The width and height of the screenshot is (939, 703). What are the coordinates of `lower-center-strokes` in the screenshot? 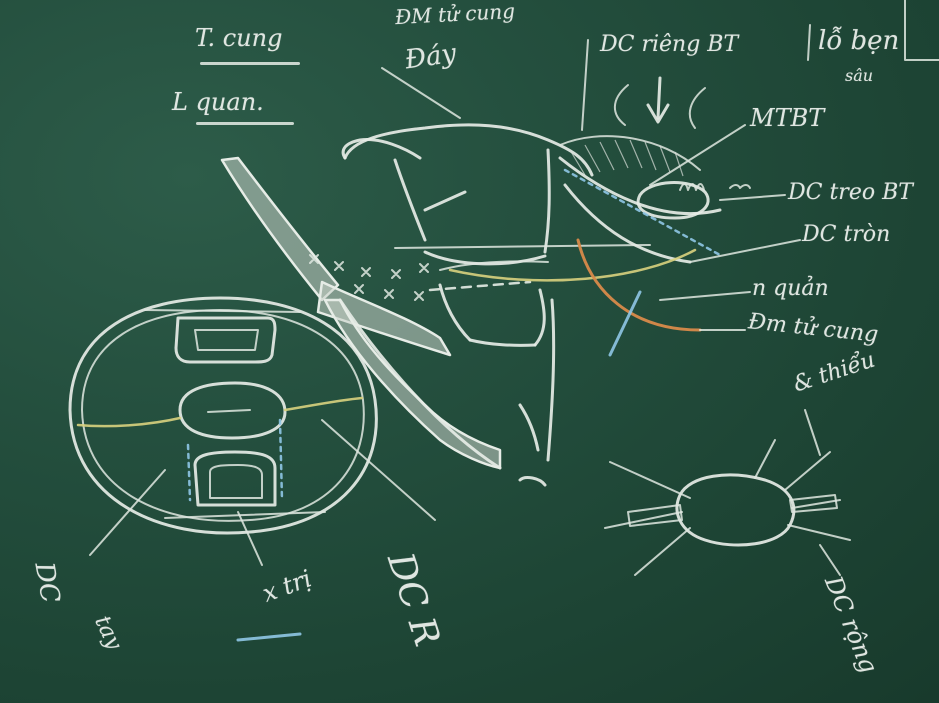 It's located at (532, 481).